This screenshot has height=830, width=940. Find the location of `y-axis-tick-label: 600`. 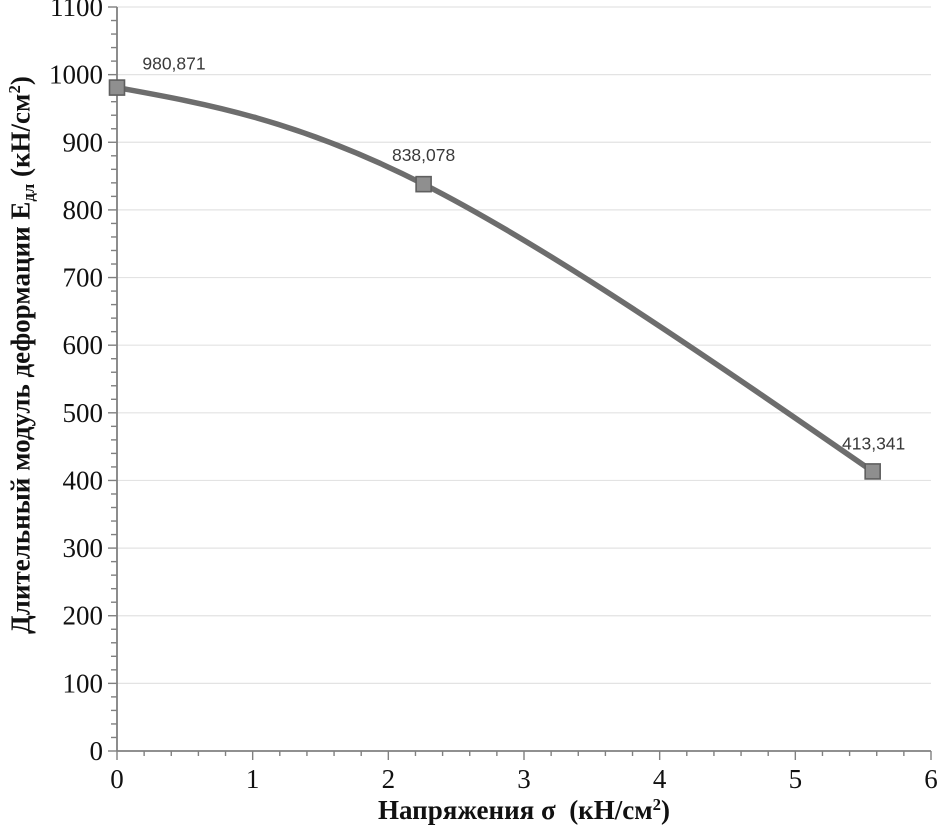

y-axis-tick-label: 600 is located at coordinates (83, 345).